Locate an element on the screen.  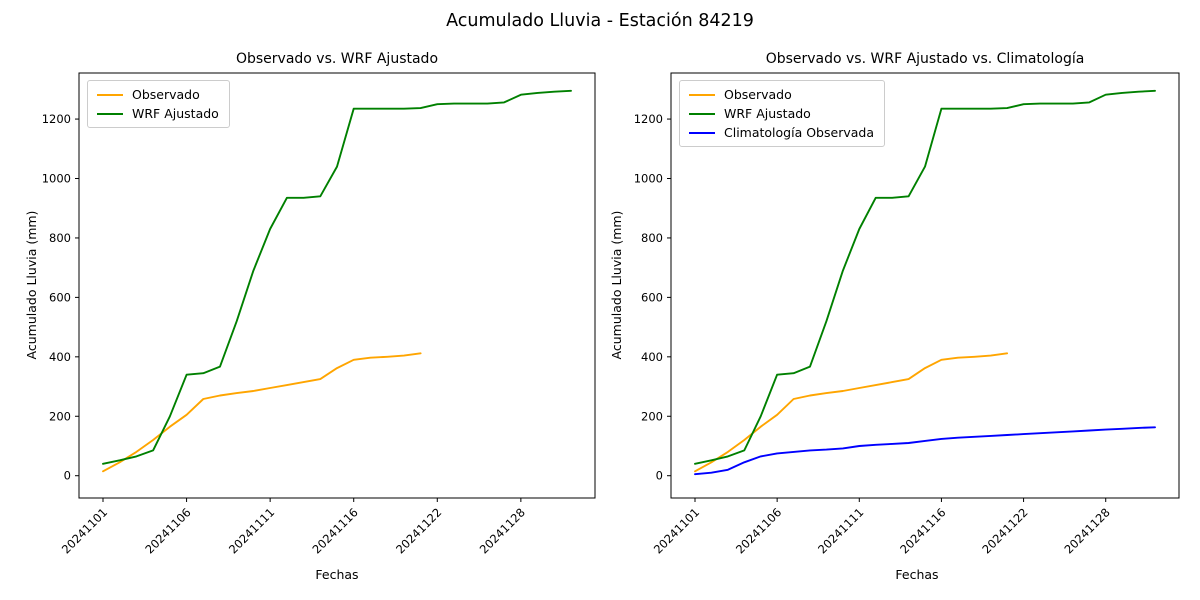
right-y-axis-label: Acumulado Lluvia (mm) is located at coordinates (616, 285).